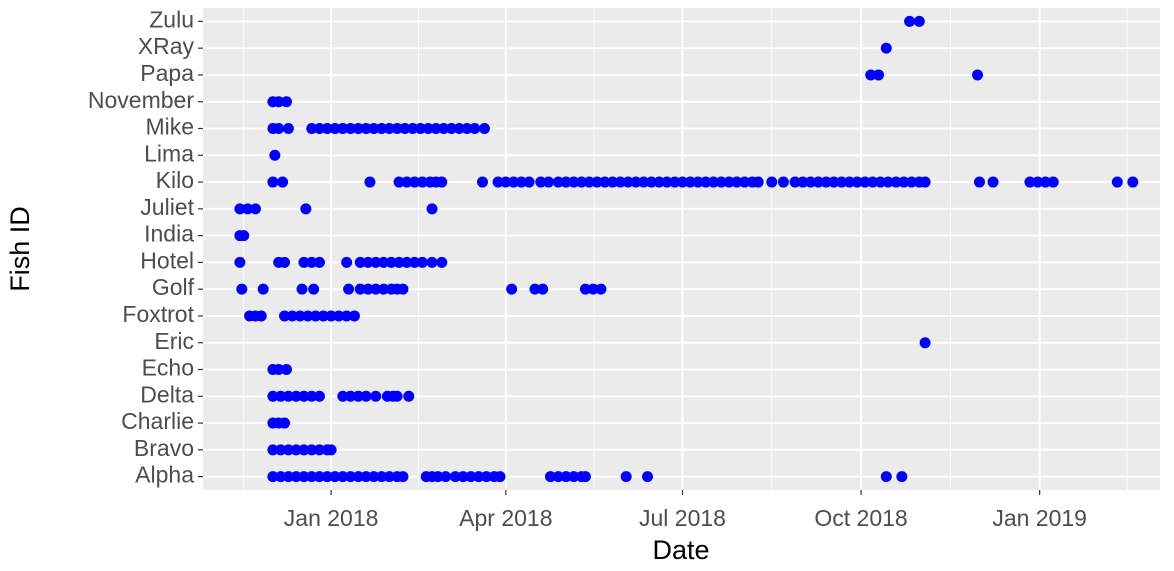  I want to click on x-tick-label: Jan 2019, so click(1039, 518).